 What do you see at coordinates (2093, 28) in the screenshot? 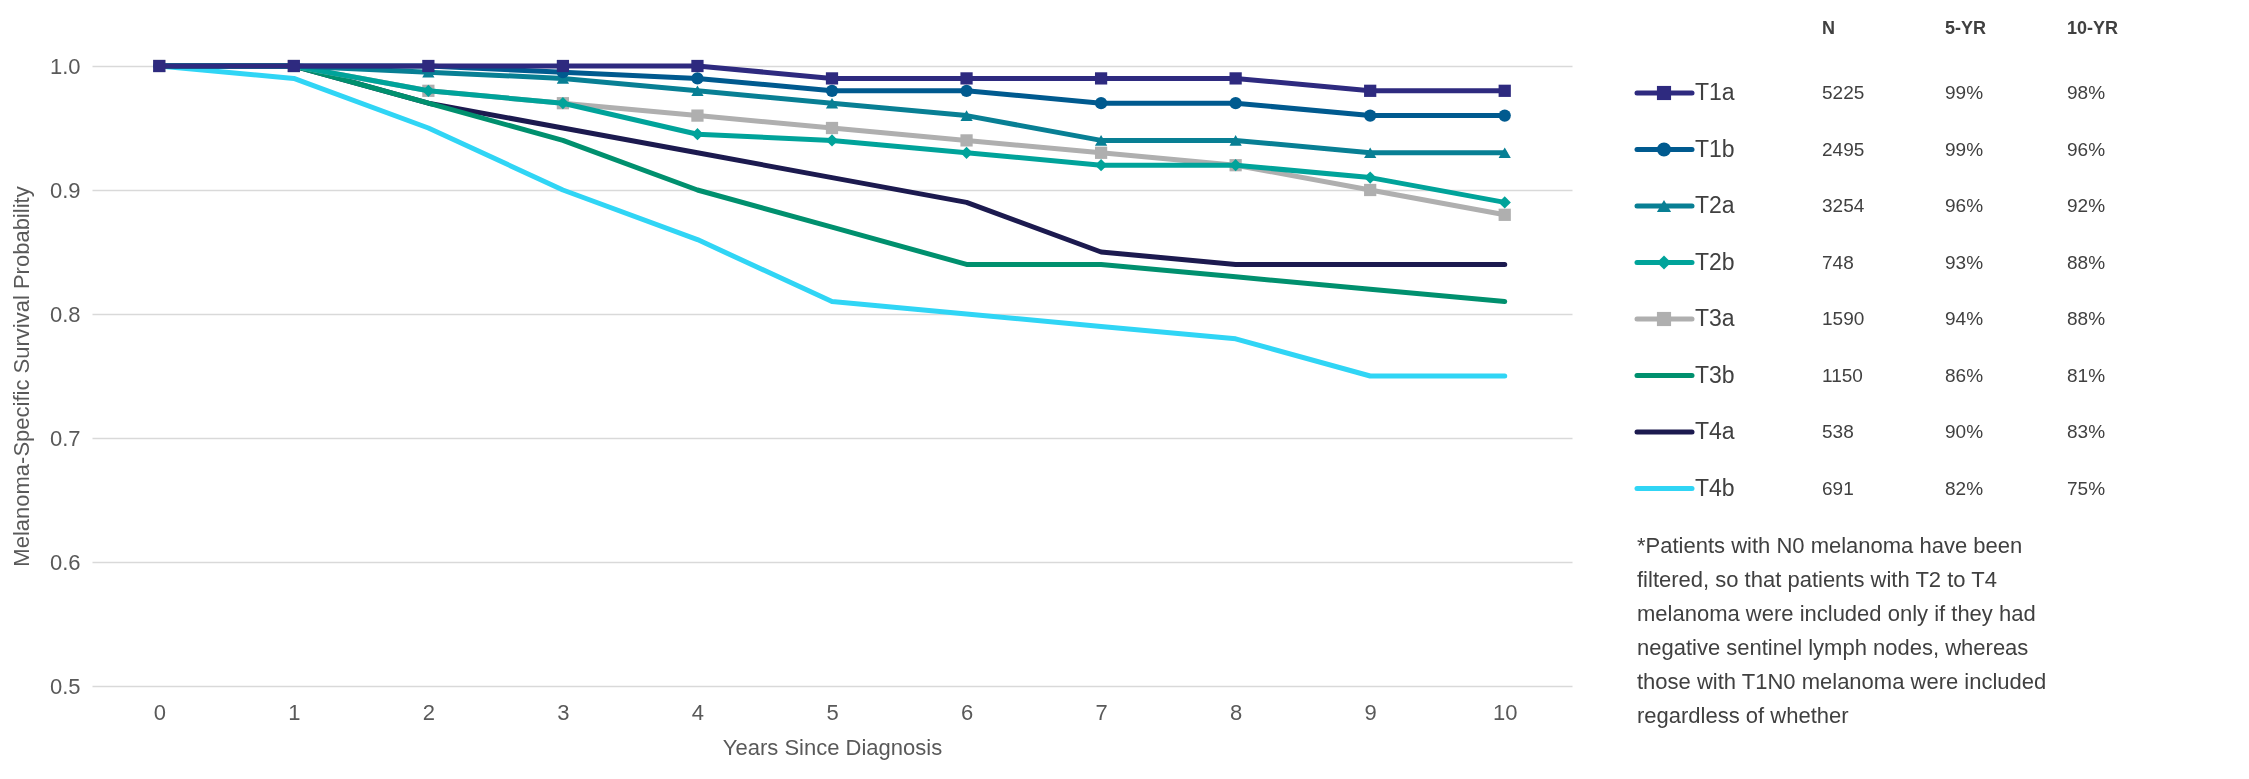
I see `text: 10-YR` at bounding box center [2093, 28].